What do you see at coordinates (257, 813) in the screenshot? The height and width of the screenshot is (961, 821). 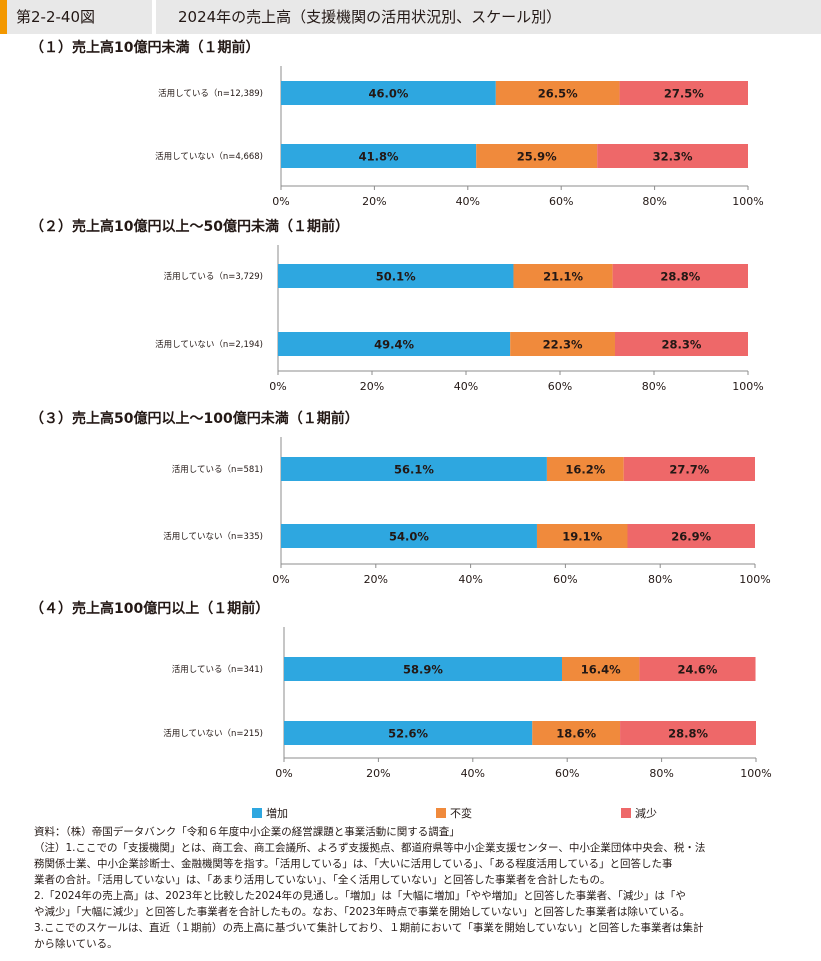 I see `legend-swatch-increase` at bounding box center [257, 813].